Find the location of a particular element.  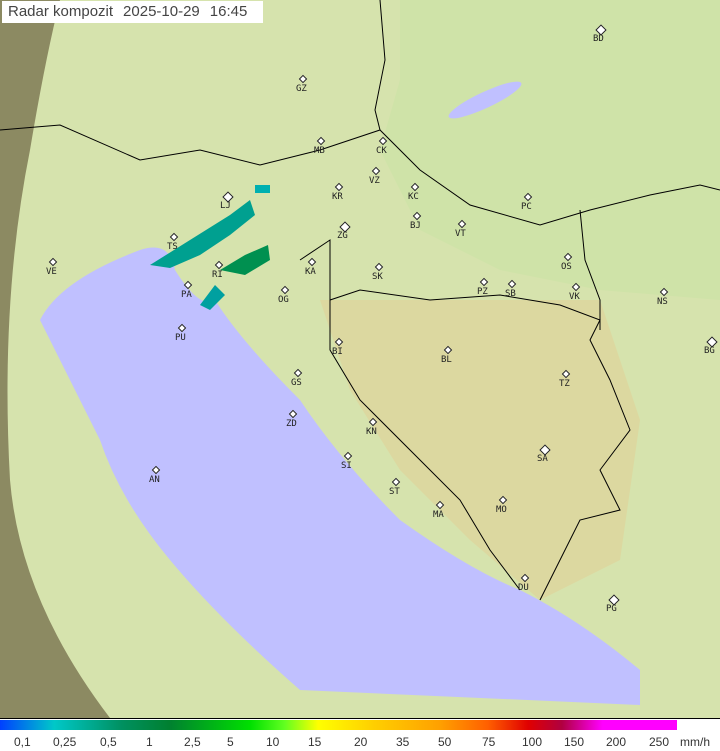

city-name: KA is located at coordinates (310, 272).